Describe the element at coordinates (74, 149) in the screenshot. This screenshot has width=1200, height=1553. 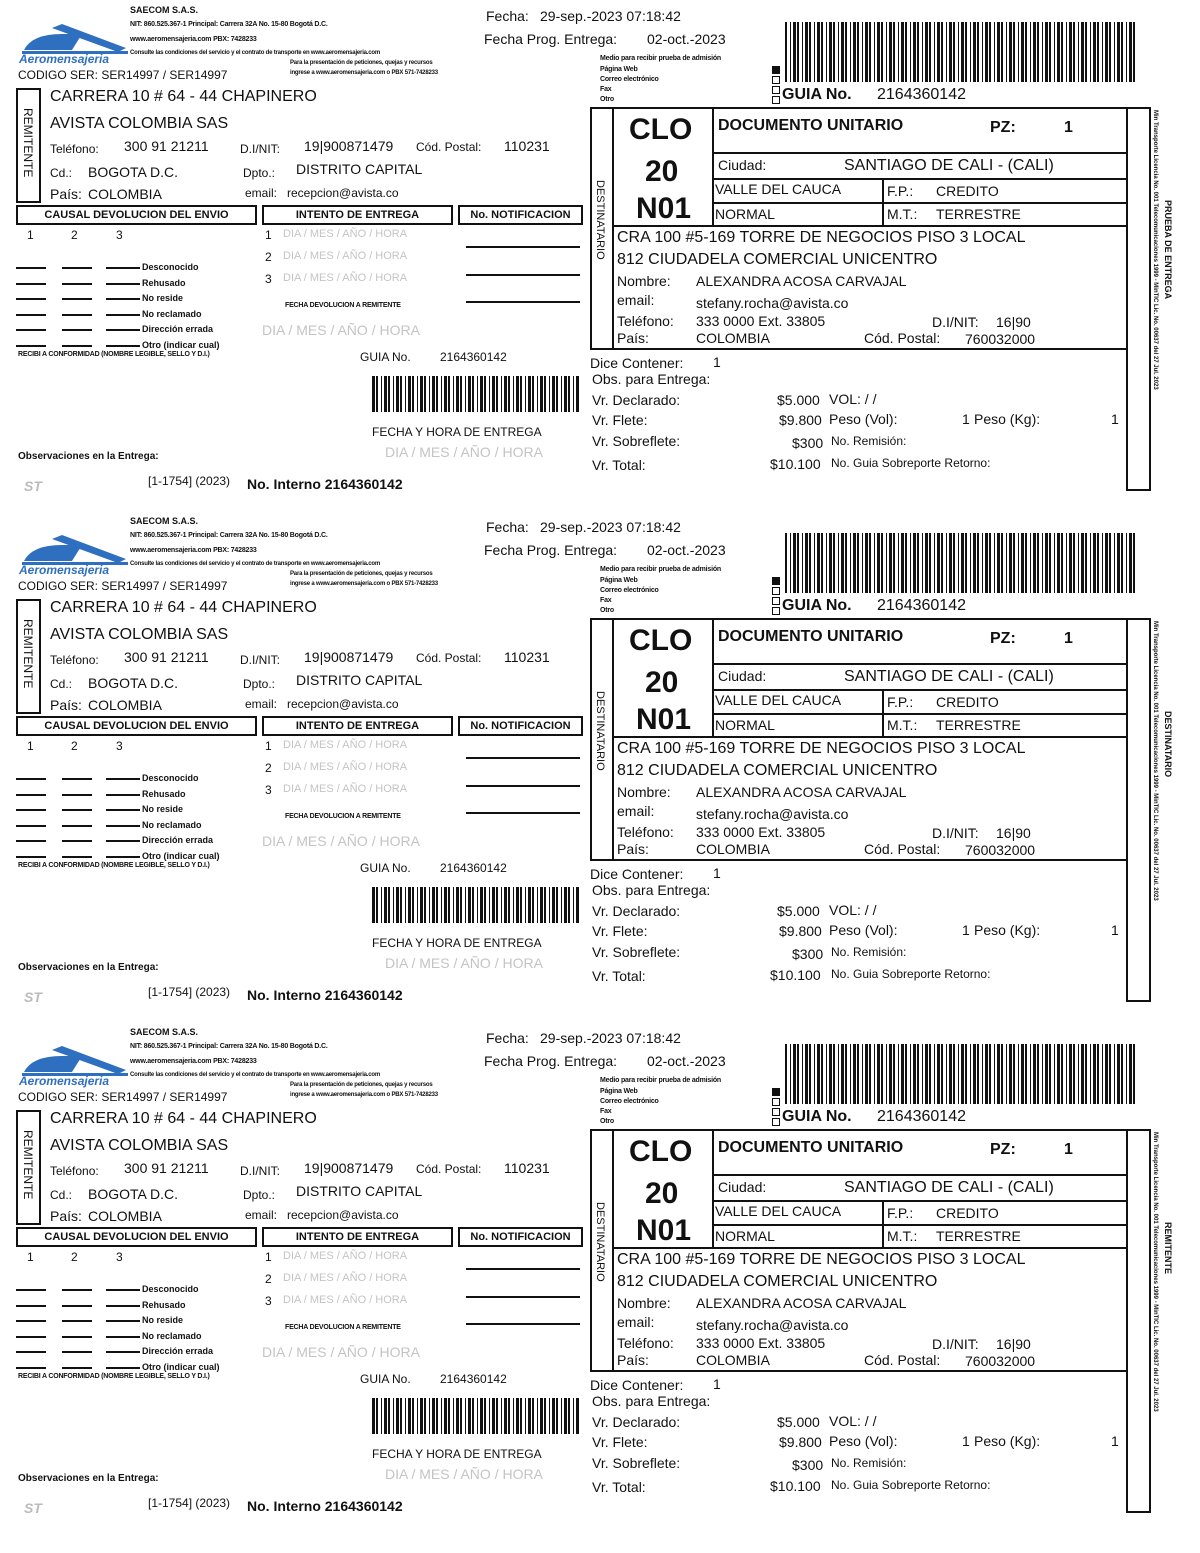
I see `sender-phone-label: Teléfono:` at that location.